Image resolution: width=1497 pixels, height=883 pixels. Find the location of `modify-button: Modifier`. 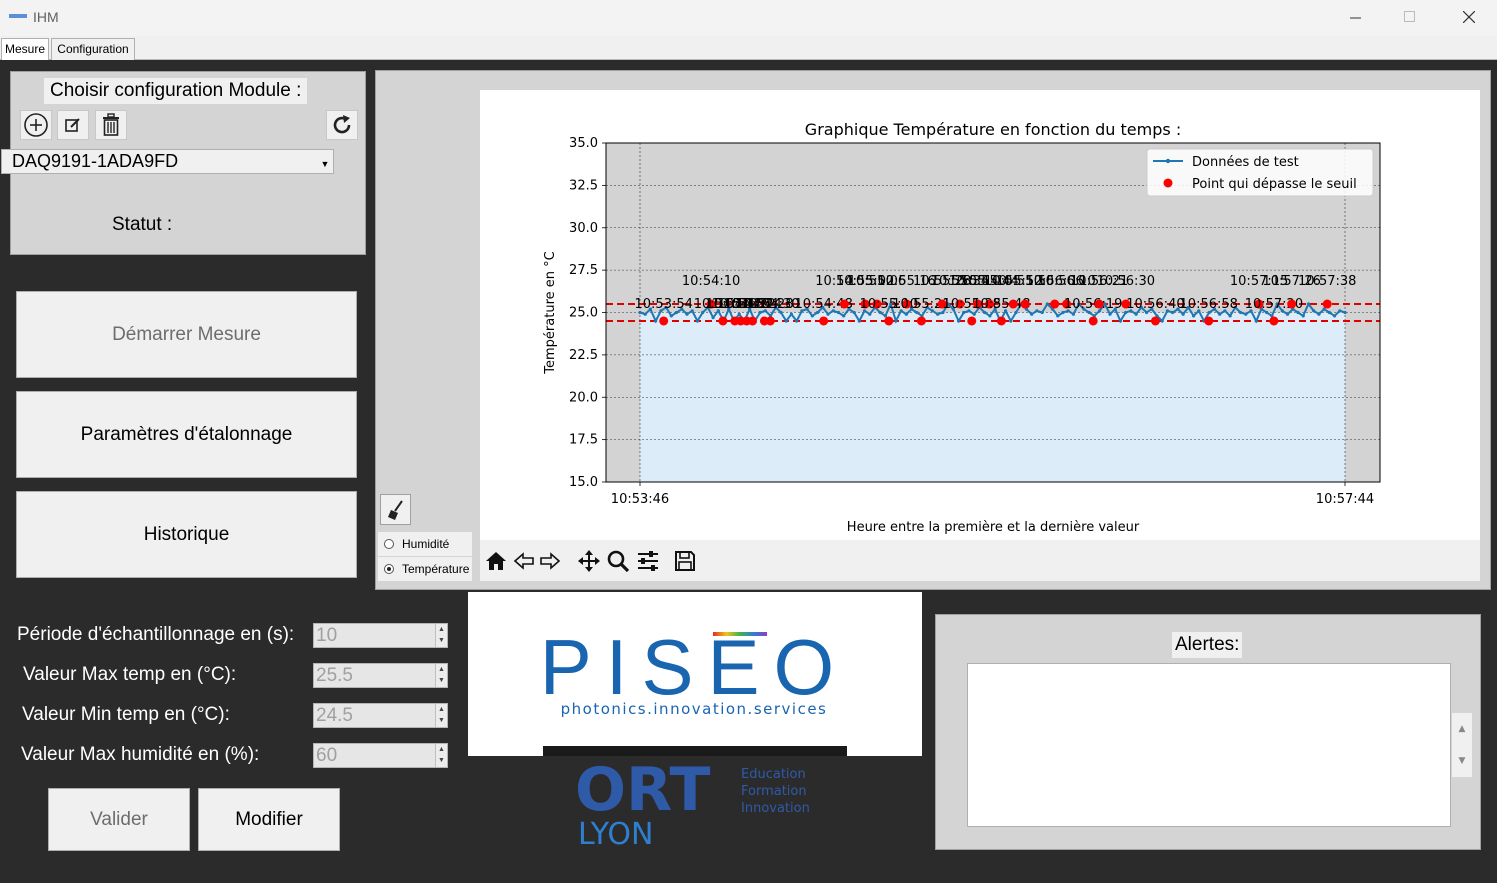

modify-button: Modifier is located at coordinates (269, 819).